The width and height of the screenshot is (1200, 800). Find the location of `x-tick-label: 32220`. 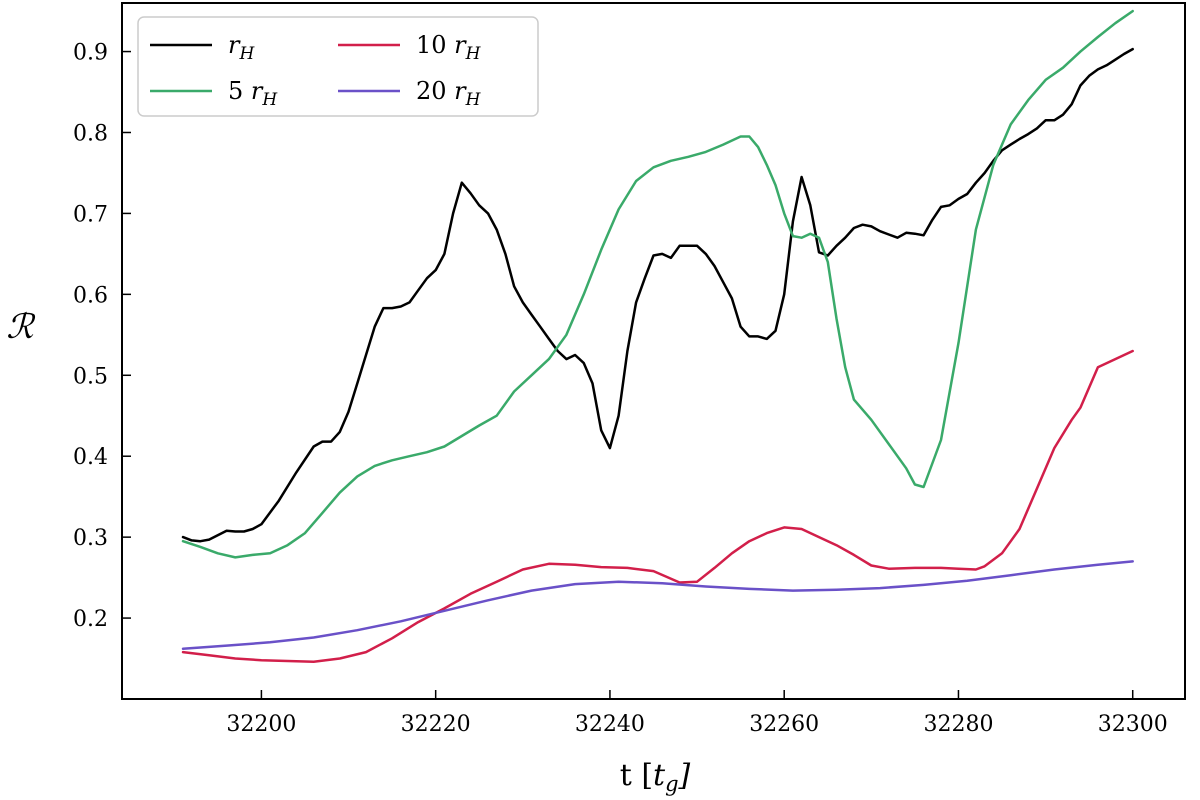

x-tick-label: 32220 is located at coordinates (436, 724).